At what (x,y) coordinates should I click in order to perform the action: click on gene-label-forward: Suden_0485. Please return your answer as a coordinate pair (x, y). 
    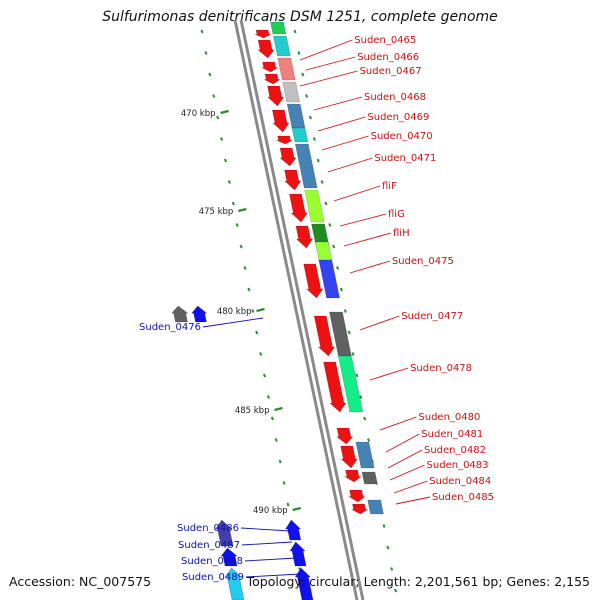
    Looking at the image, I should click on (463, 497).